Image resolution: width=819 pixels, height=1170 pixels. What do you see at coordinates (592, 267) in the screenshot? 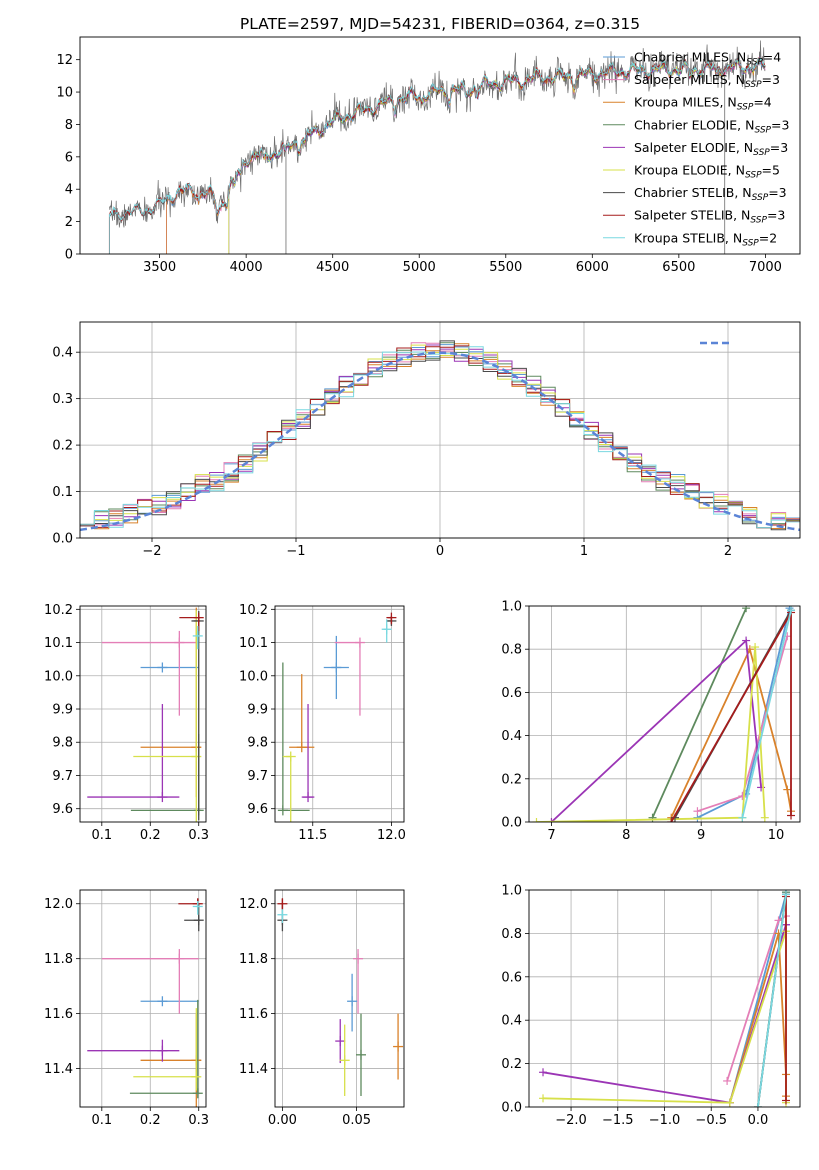
I see `x-tick-label: 6000` at bounding box center [592, 267].